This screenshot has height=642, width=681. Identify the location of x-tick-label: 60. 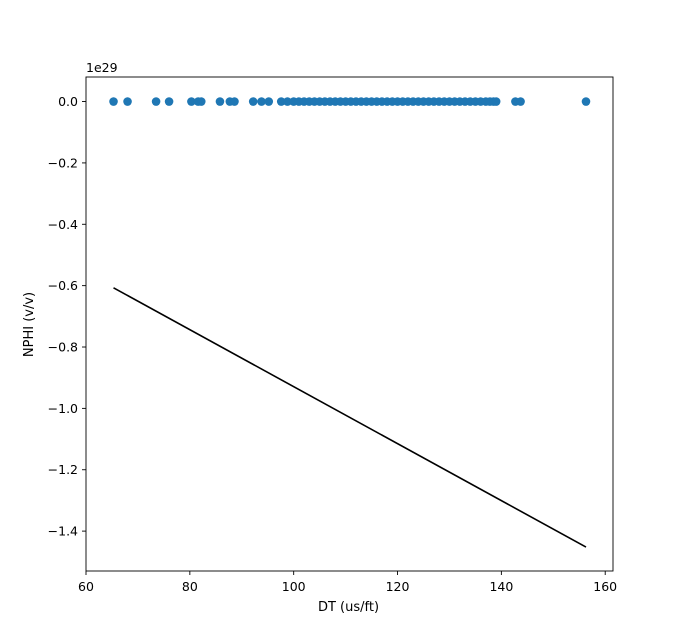
(86, 586).